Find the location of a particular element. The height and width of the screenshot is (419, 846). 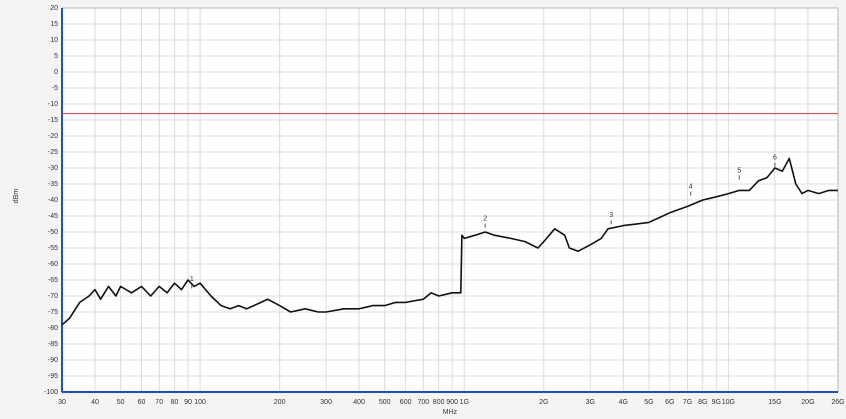

y-axis-label: dBm is located at coordinates (16, 196).